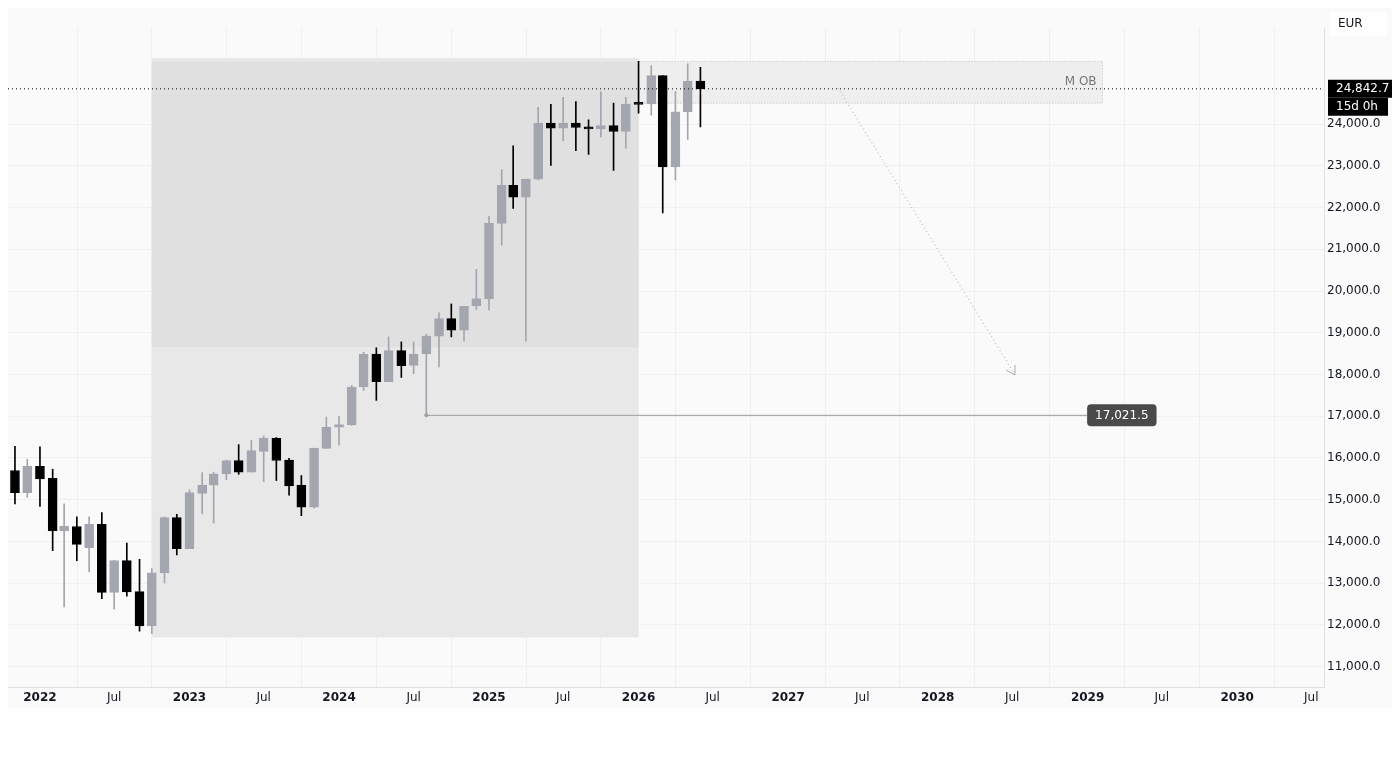 The image size is (1400, 759). What do you see at coordinates (1363, 87) in the screenshot?
I see `ref-line-label: 24,842.7` at bounding box center [1363, 87].